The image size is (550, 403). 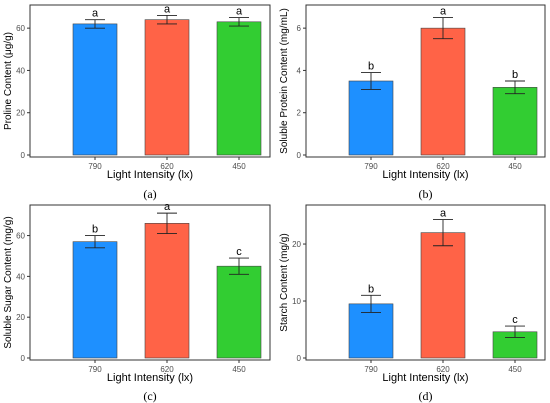 I want to click on panel-label: (c), so click(x=149, y=396).